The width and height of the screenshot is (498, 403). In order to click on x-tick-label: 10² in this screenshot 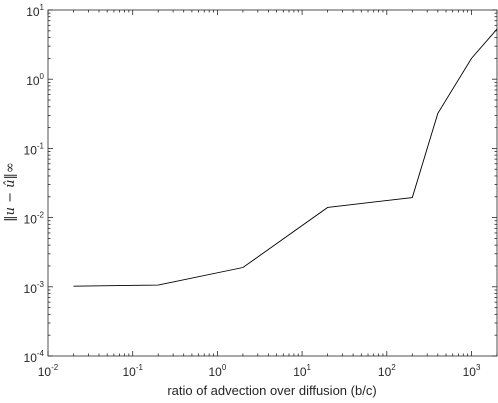, I will do `click(387, 371)`.